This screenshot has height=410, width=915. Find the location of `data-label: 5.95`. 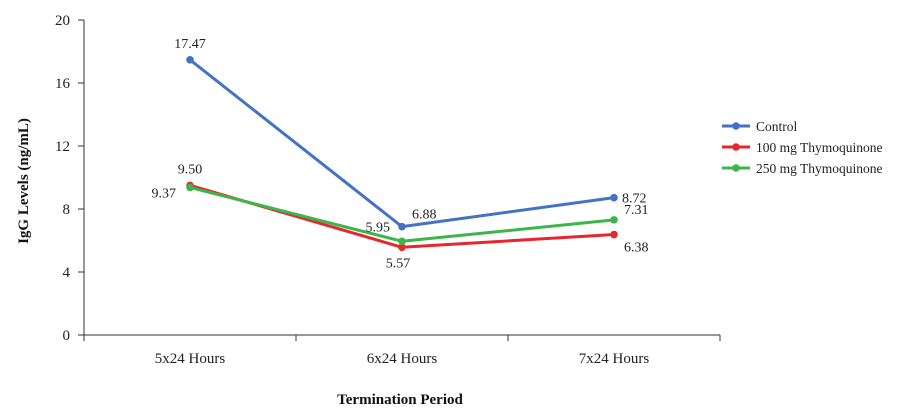

data-label: 5.95 is located at coordinates (378, 227).